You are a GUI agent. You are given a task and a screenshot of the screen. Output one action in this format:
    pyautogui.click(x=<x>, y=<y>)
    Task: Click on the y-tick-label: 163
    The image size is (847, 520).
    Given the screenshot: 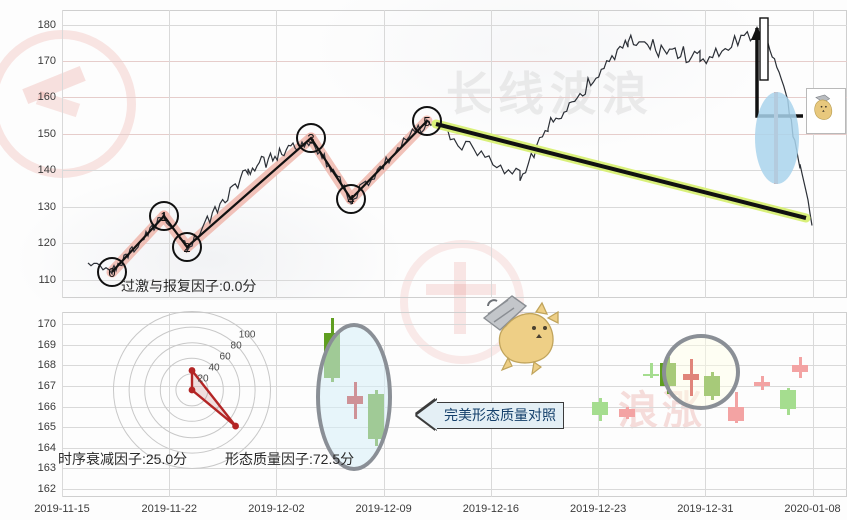 What is the action you would take?
    pyautogui.click(x=46, y=468)
    